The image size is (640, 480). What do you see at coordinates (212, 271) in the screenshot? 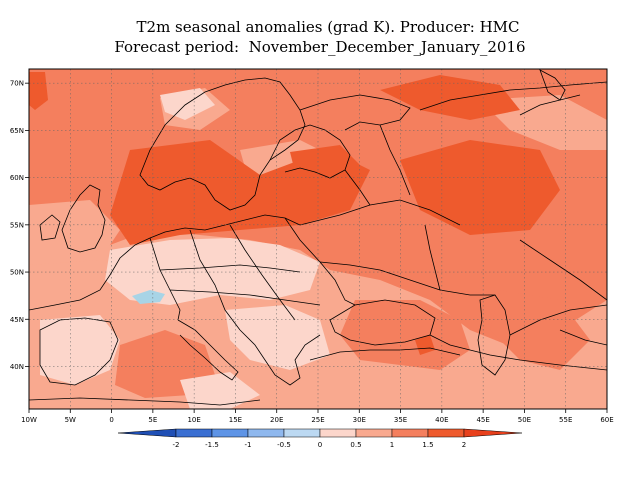
I see `anomaly-zone-pale-central` at bounding box center [212, 271].